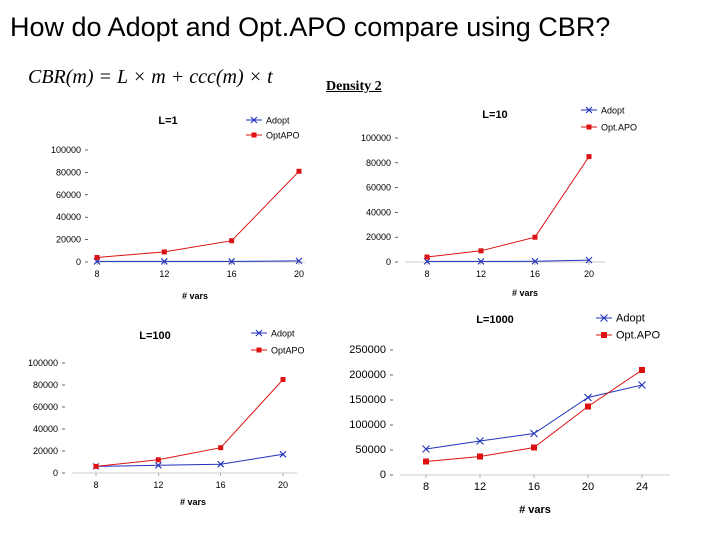 The width and height of the screenshot is (720, 540). I want to click on chart-title: L=10, so click(494, 115).